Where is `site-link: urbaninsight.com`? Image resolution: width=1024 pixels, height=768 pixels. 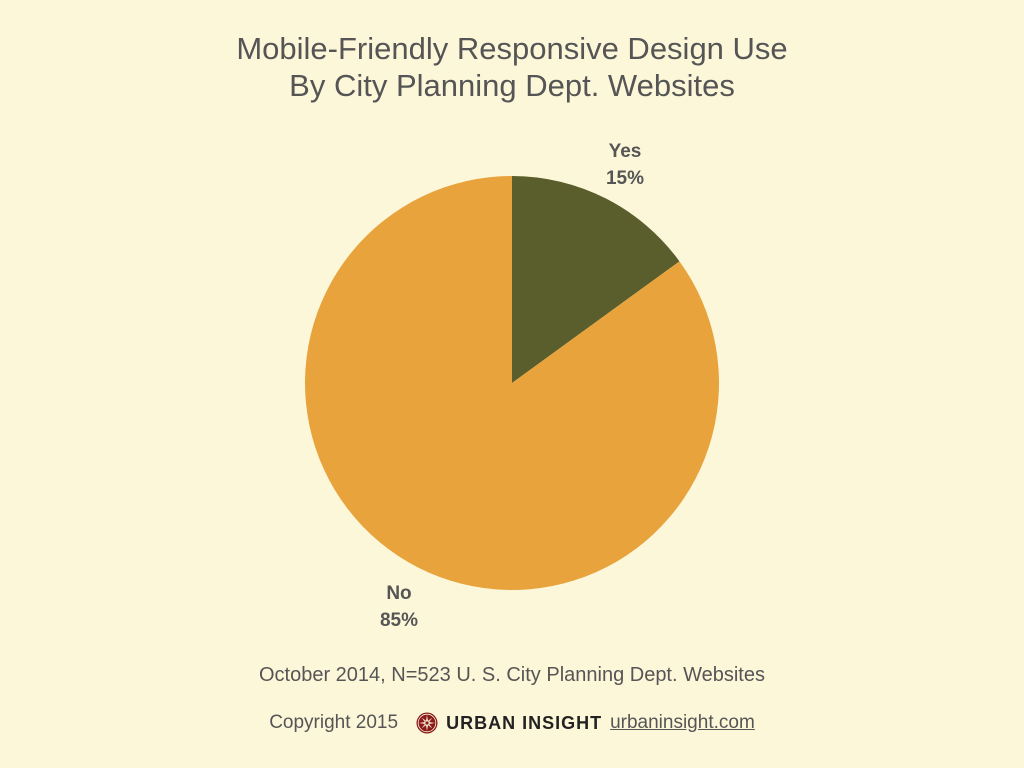
site-link: urbaninsight.com is located at coordinates (682, 722).